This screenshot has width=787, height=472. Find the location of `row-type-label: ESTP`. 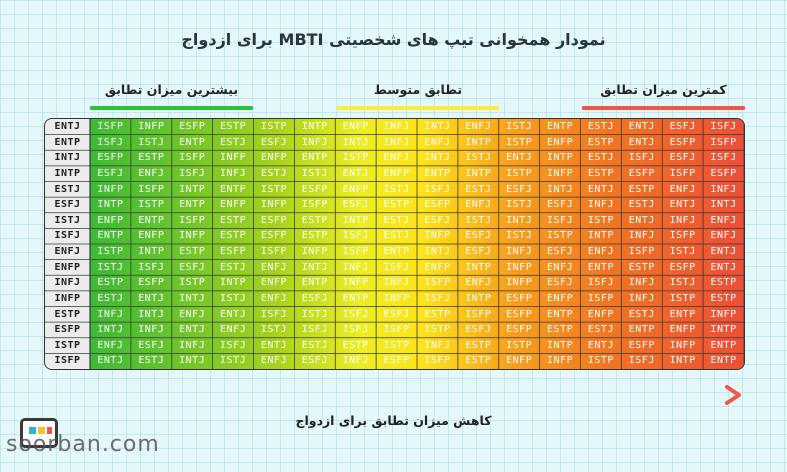

row-type-label: ESTP is located at coordinates (67, 314).